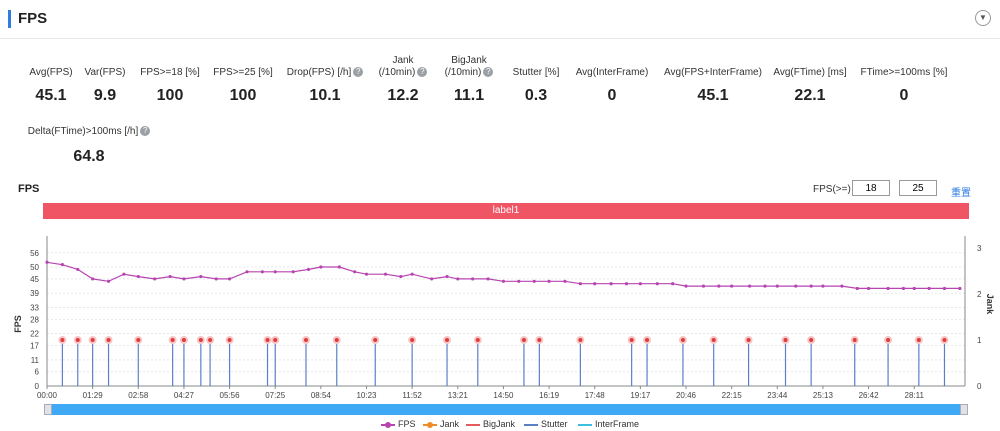  What do you see at coordinates (450, 424) in the screenshot?
I see `legend-label: Jank` at bounding box center [450, 424].